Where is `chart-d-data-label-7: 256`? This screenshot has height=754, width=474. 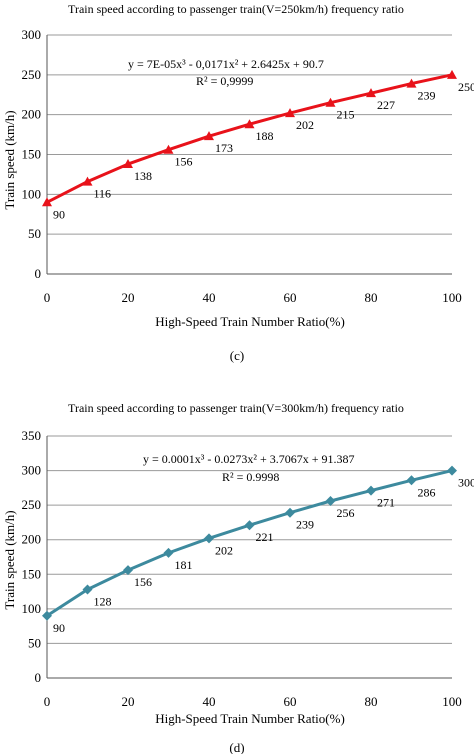
chart-d-data-label-7: 256 is located at coordinates (346, 513).